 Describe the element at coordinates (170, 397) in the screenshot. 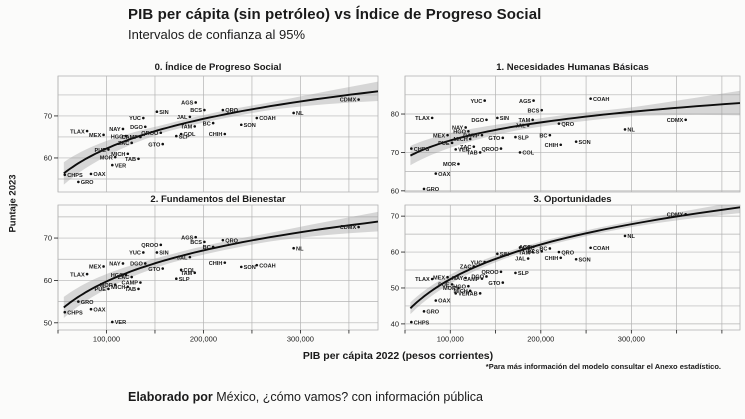

I see `footer-credit-bold: Elaborado por` at that location.